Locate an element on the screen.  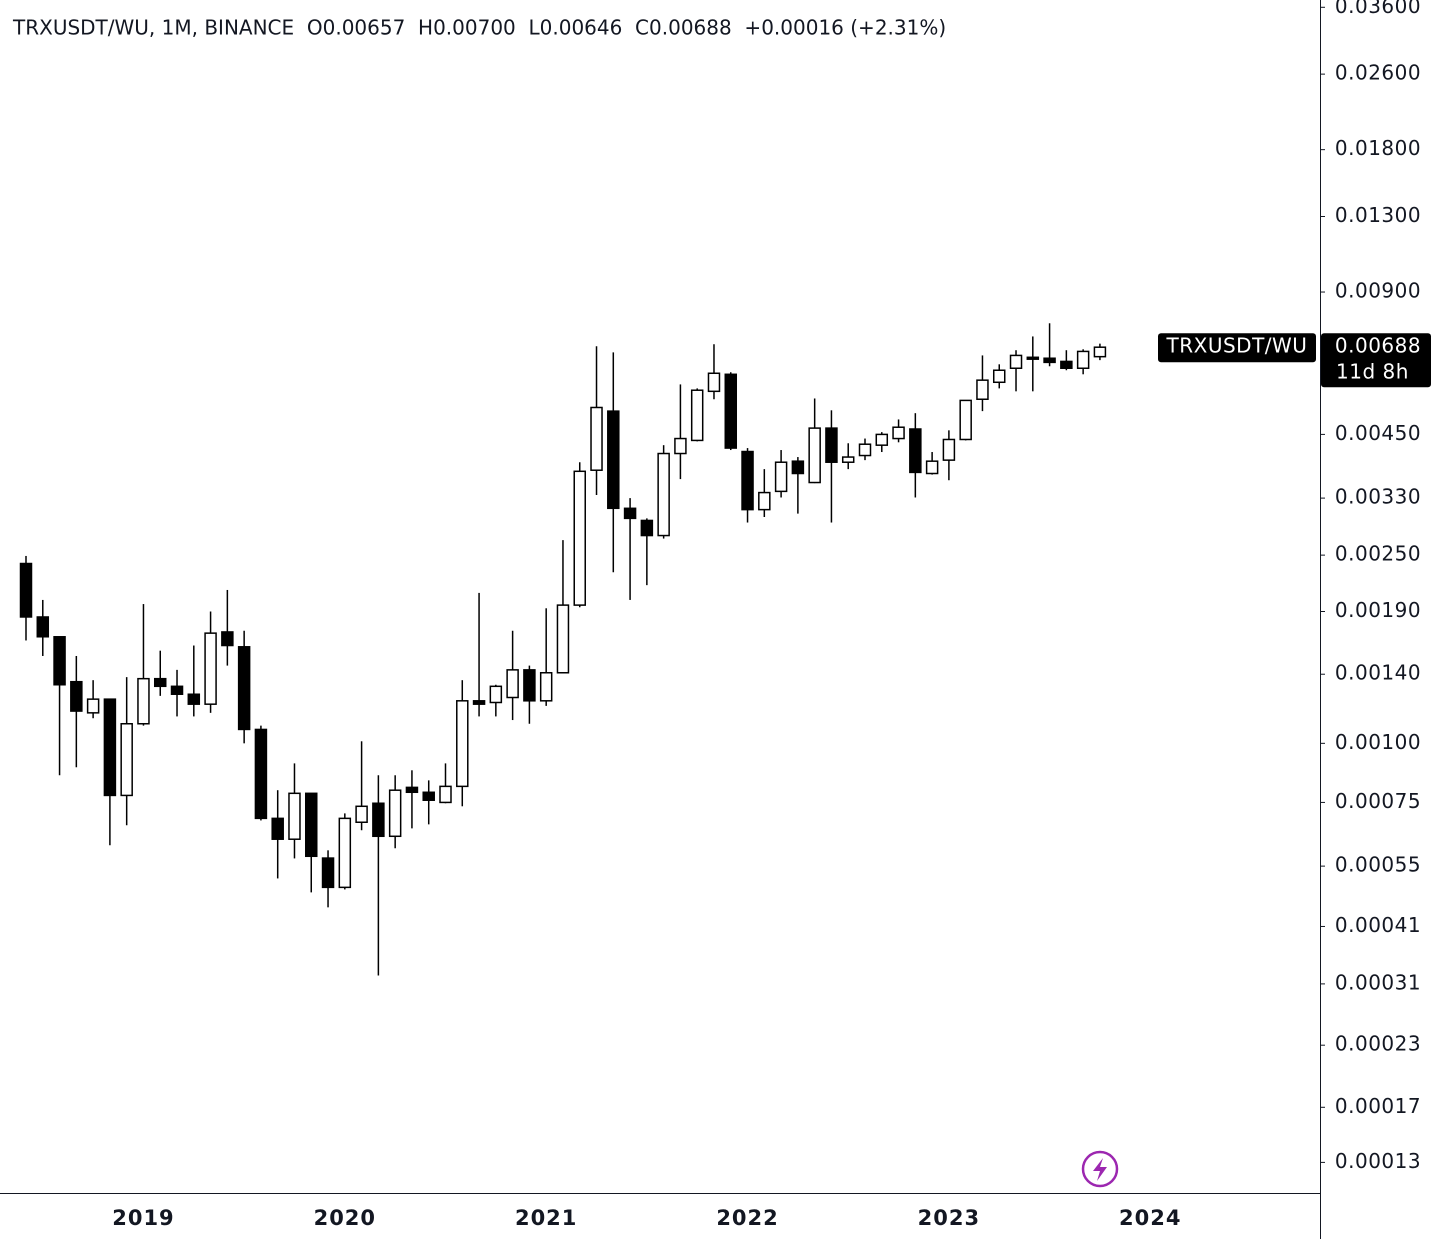
y-tick-label: 0.00250 is located at coordinates (1378, 554).